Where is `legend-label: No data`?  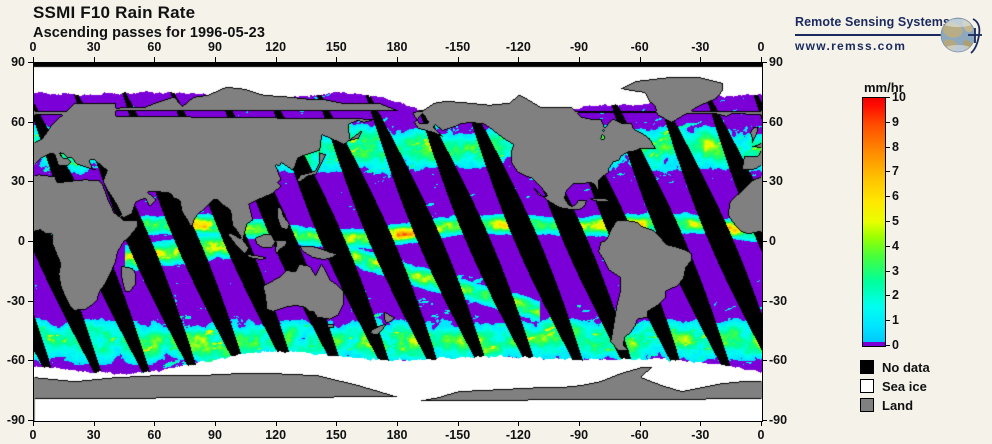
legend-label: No data is located at coordinates (906, 367).